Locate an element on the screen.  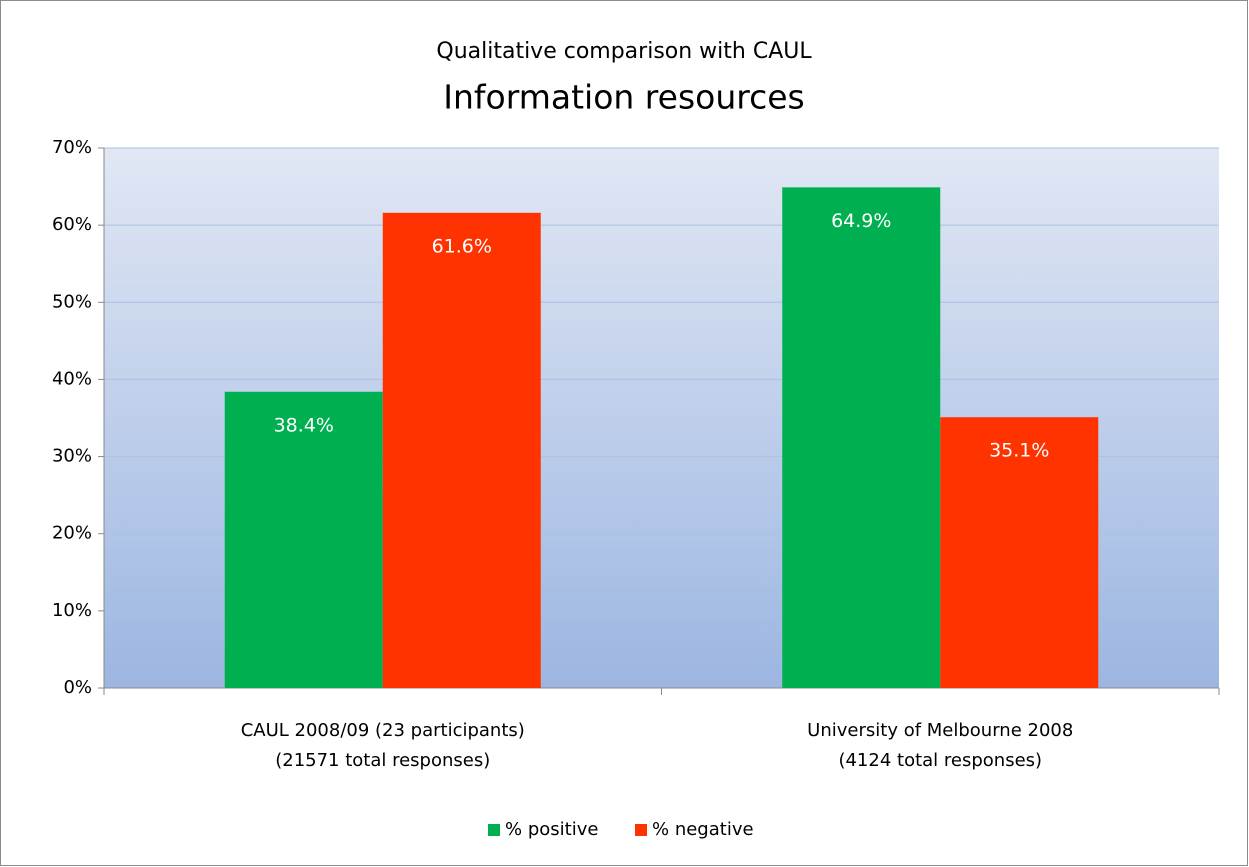
y-tick-label: 10% is located at coordinates (72, 610).